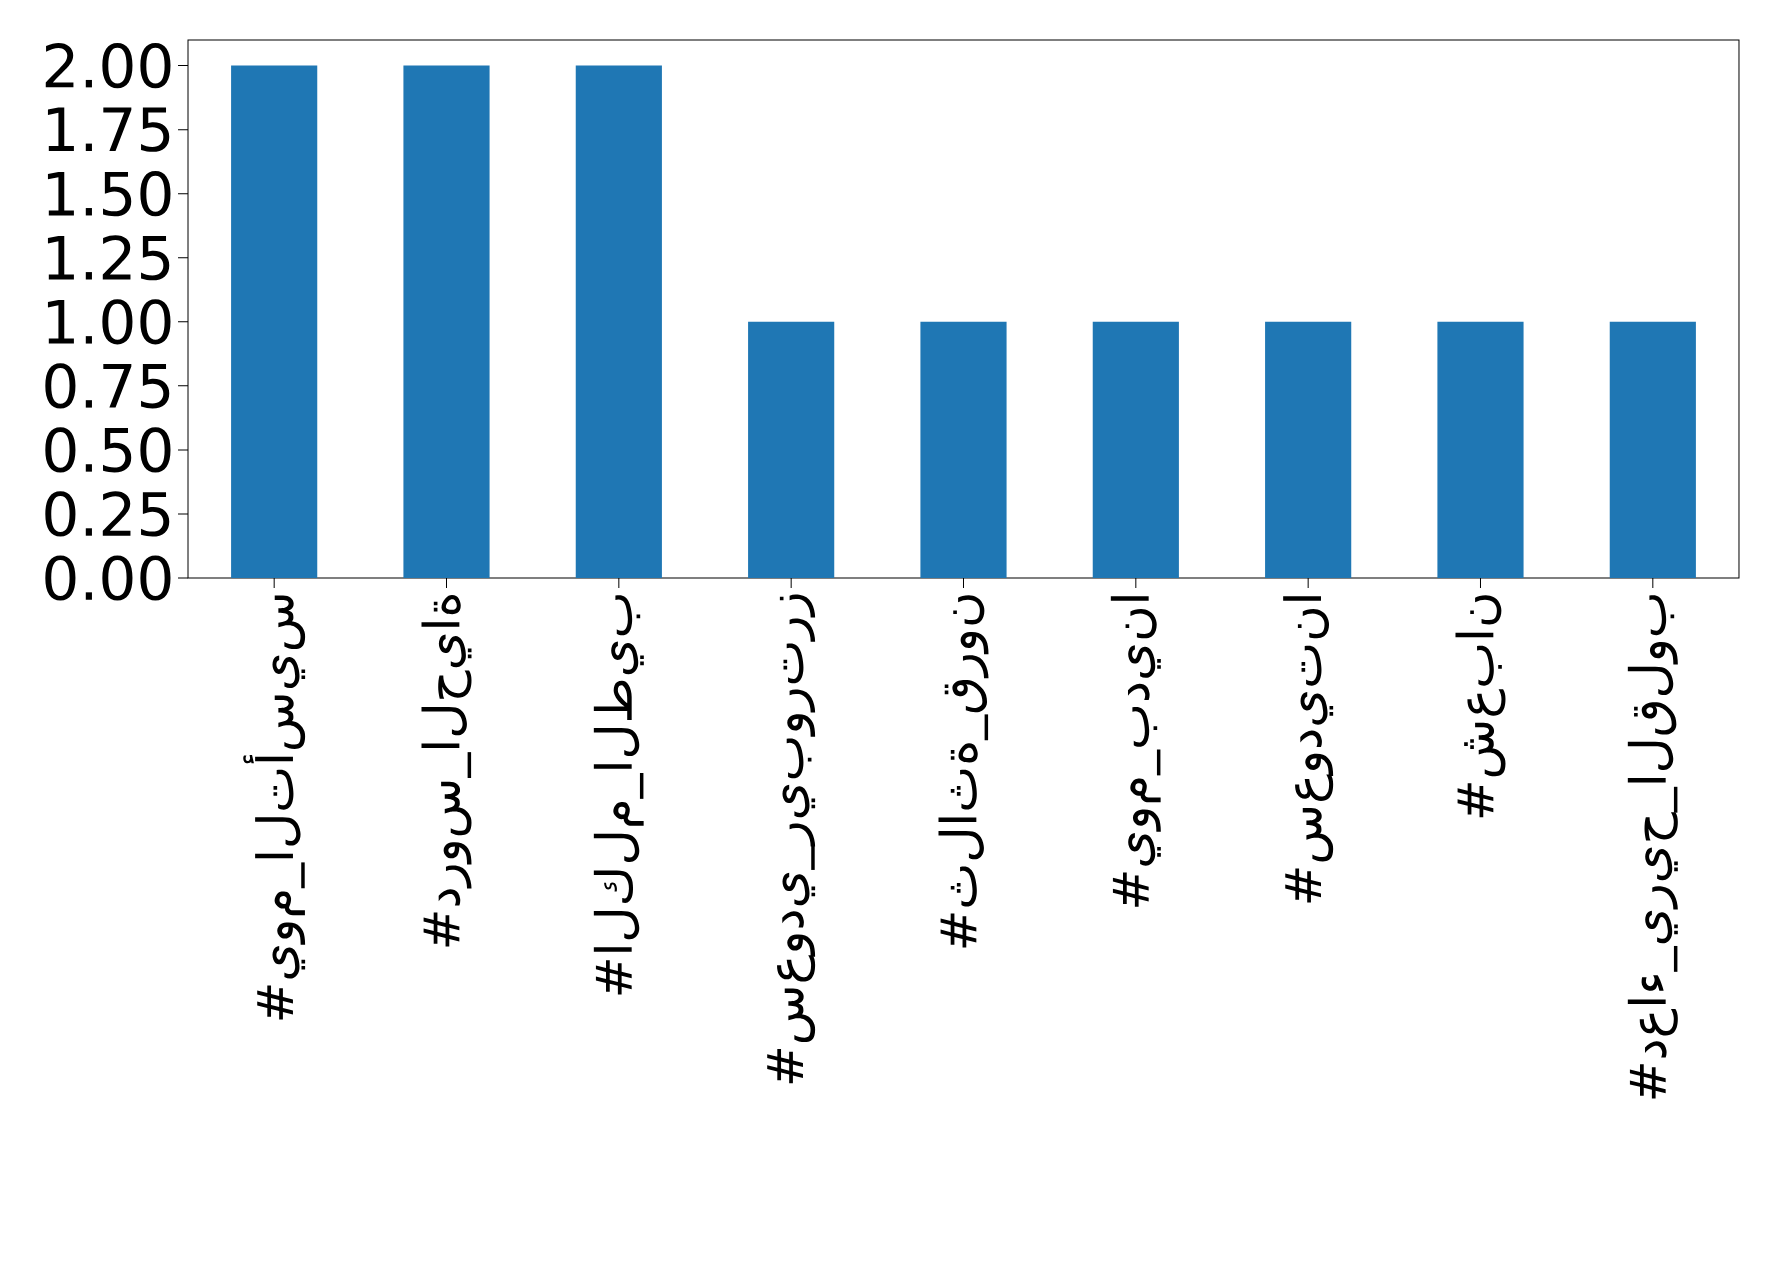 This screenshot has width=1778, height=1269. What do you see at coordinates (107, 386) in the screenshot?
I see `y-tick-label: 0.75` at bounding box center [107, 386].